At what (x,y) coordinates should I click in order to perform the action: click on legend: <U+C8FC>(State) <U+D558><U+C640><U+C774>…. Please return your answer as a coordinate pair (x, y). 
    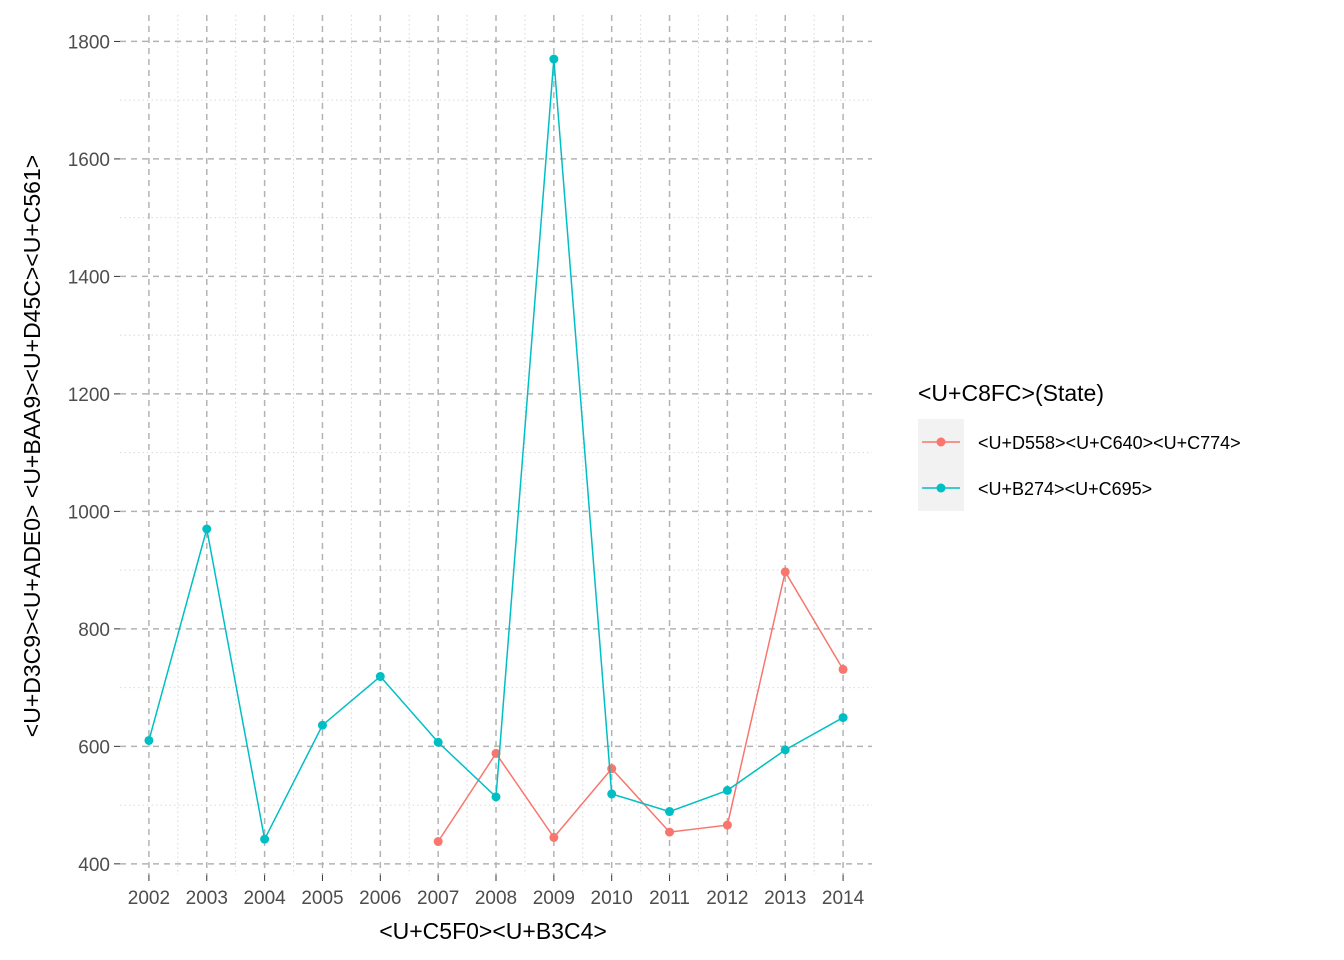
    Looking at the image, I should click on (1079, 445).